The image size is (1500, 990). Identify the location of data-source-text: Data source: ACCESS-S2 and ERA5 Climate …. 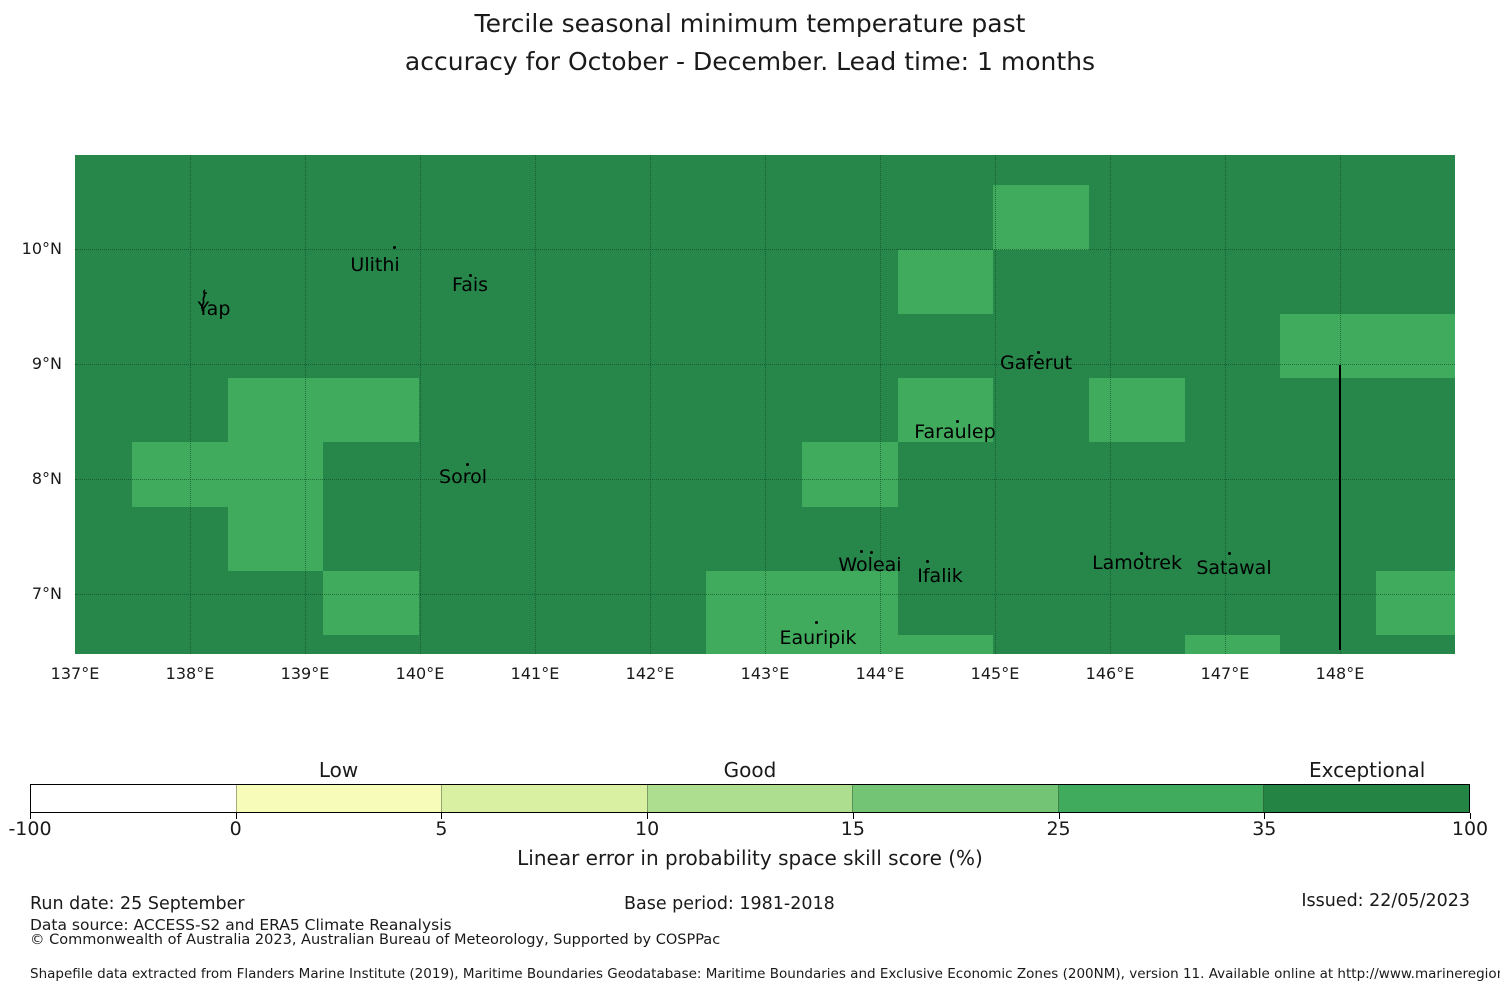
(241, 925).